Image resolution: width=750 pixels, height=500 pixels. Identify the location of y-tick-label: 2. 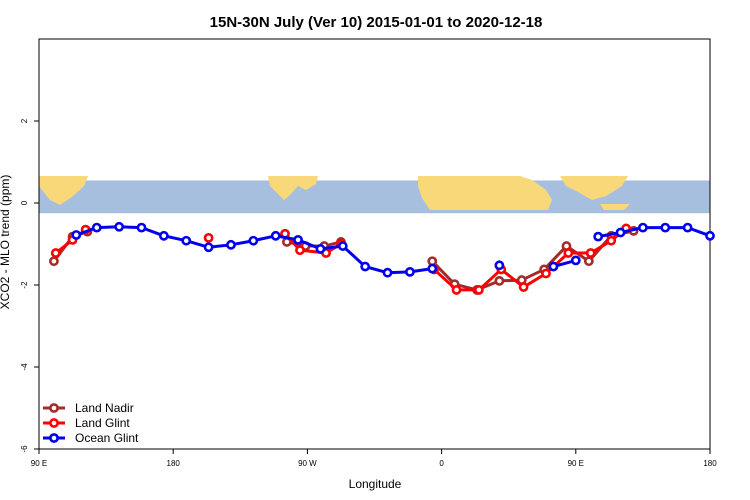
(24, 120).